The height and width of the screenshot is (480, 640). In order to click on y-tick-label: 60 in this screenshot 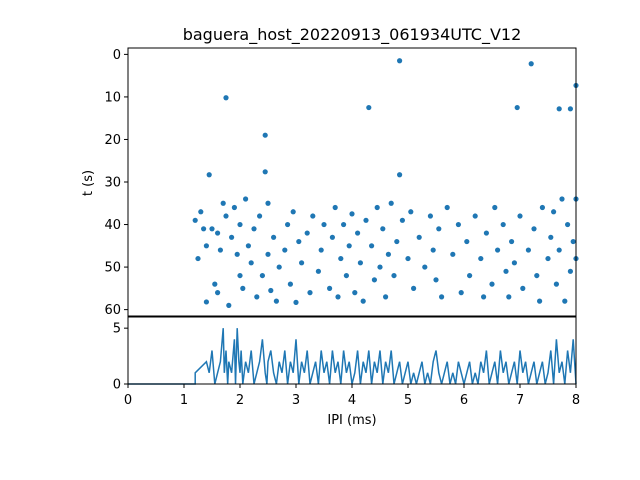, I will do `click(112, 310)`.